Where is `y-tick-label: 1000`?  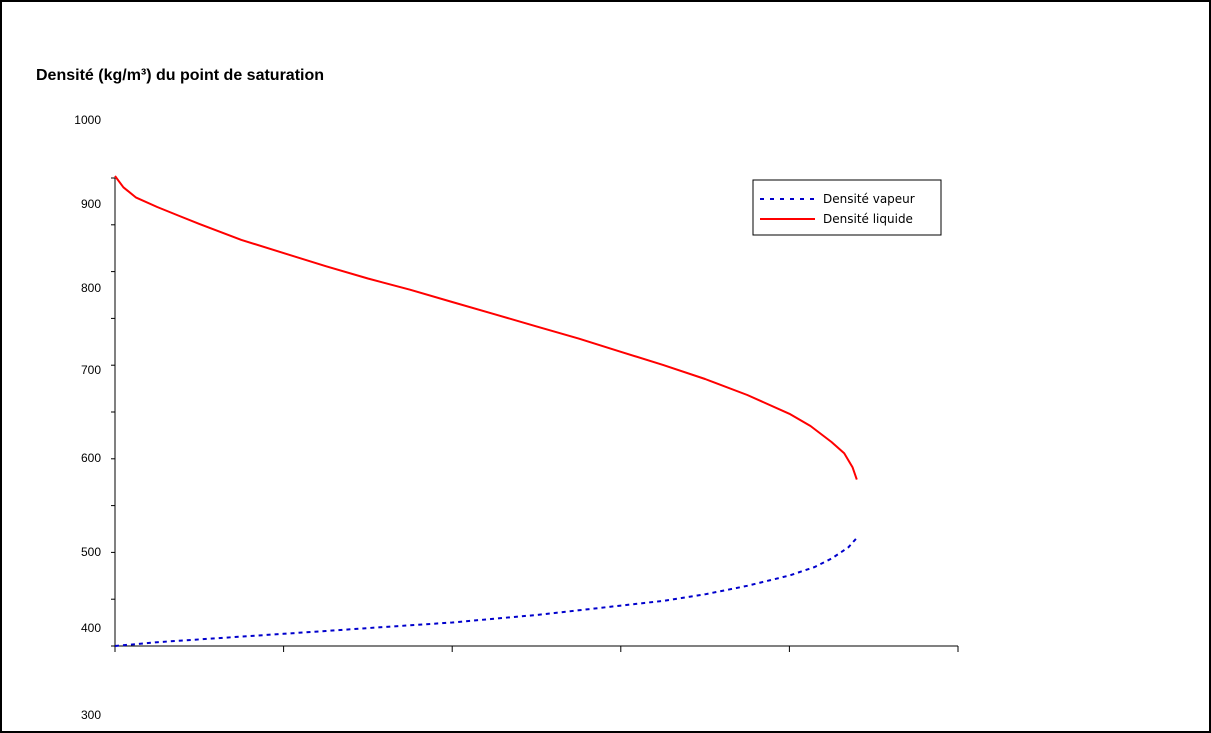
y-tick-label: 1000 is located at coordinates (87, 120).